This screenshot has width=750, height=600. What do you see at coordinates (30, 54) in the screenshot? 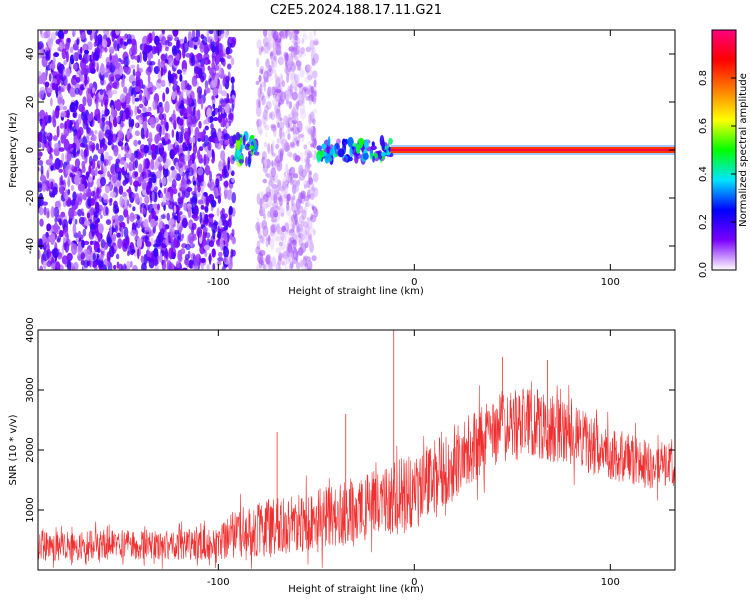
I see `y-tick-label: 40` at bounding box center [30, 54].